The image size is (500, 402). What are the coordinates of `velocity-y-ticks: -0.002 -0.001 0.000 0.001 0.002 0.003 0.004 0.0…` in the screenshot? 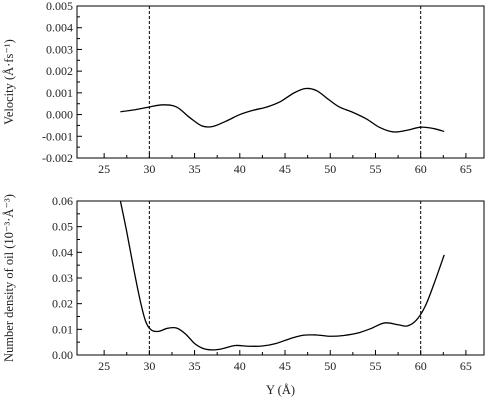 It's located at (62, 82).